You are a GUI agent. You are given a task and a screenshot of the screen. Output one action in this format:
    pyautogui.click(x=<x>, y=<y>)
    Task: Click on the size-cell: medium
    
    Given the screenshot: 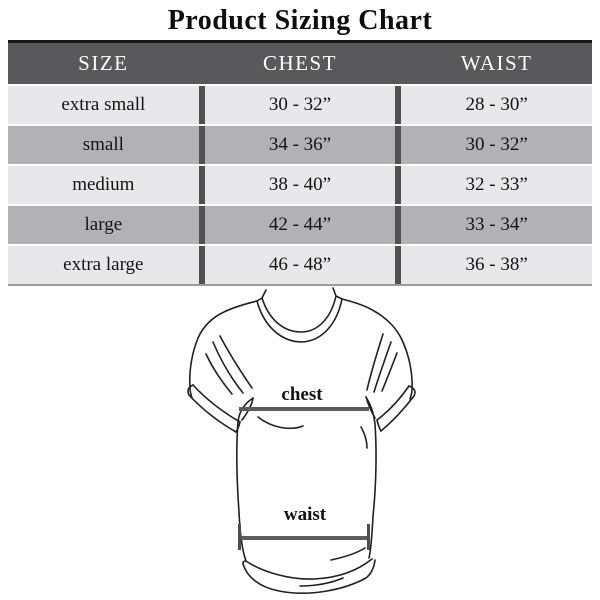 What is the action you would take?
    pyautogui.click(x=103, y=185)
    